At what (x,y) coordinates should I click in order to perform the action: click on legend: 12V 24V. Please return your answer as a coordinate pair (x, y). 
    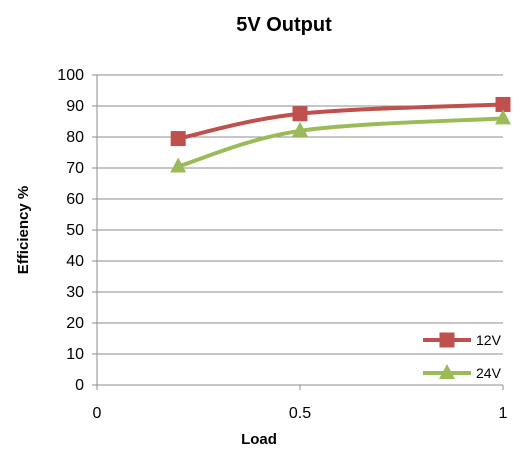
    Looking at the image, I should click on (462, 356).